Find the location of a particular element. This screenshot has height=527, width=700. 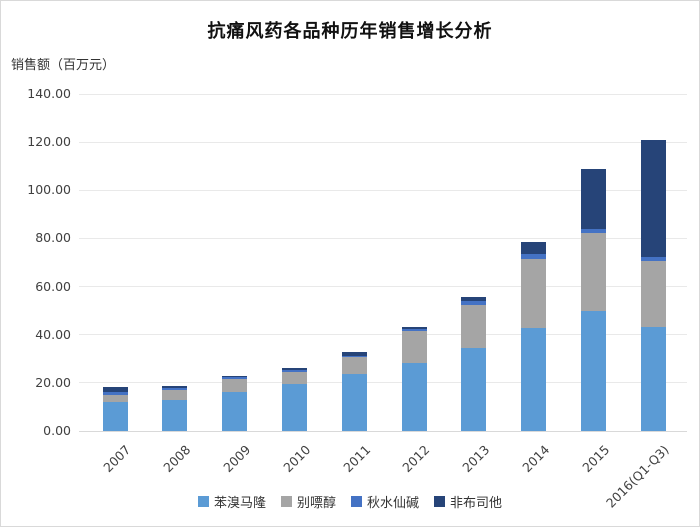

y-tick-label: 100.00 is located at coordinates (49, 190).